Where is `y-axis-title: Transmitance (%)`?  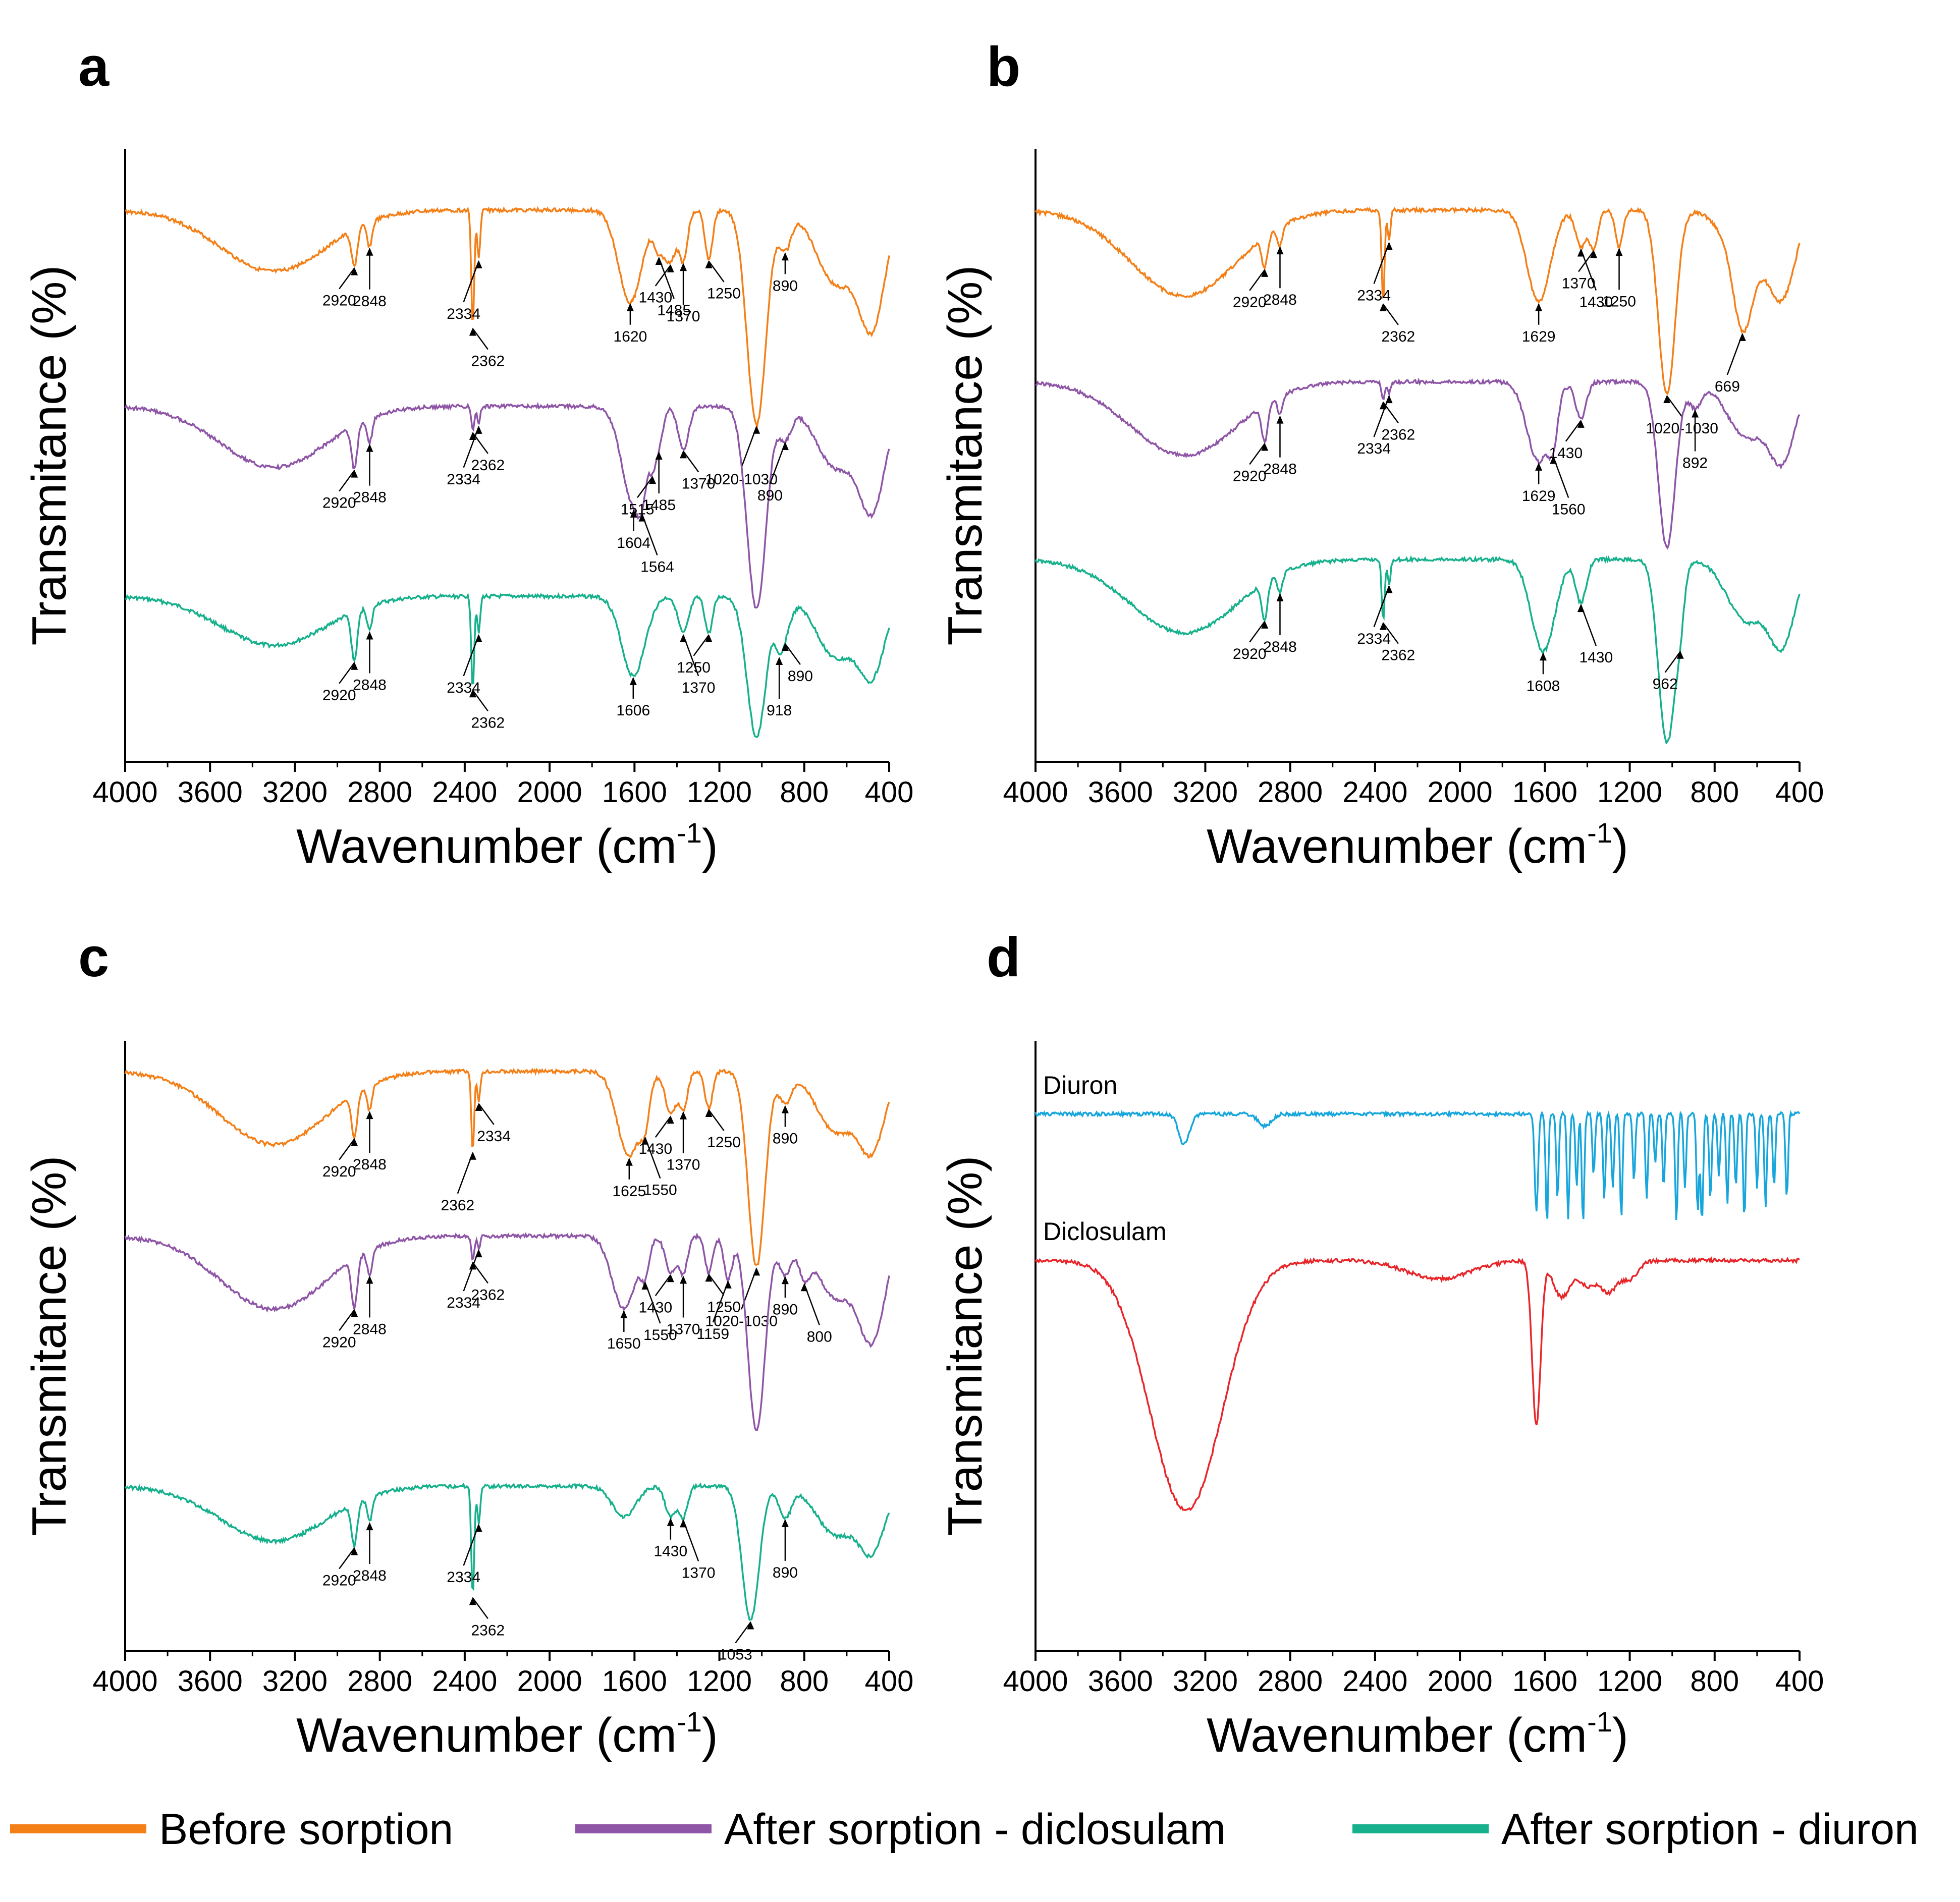
y-axis-title: Transmitance (%) is located at coordinates (49, 455).